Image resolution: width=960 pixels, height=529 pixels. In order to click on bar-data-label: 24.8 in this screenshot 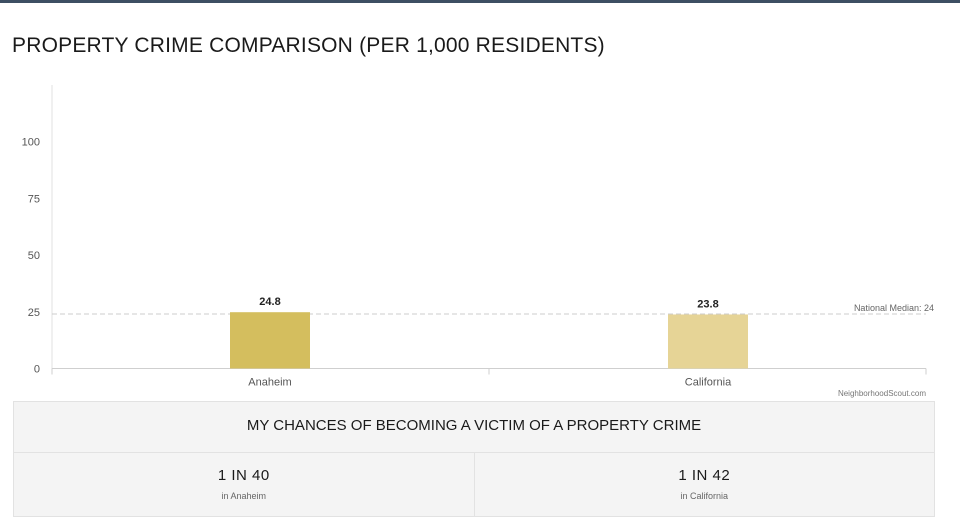, I will do `click(269, 302)`.